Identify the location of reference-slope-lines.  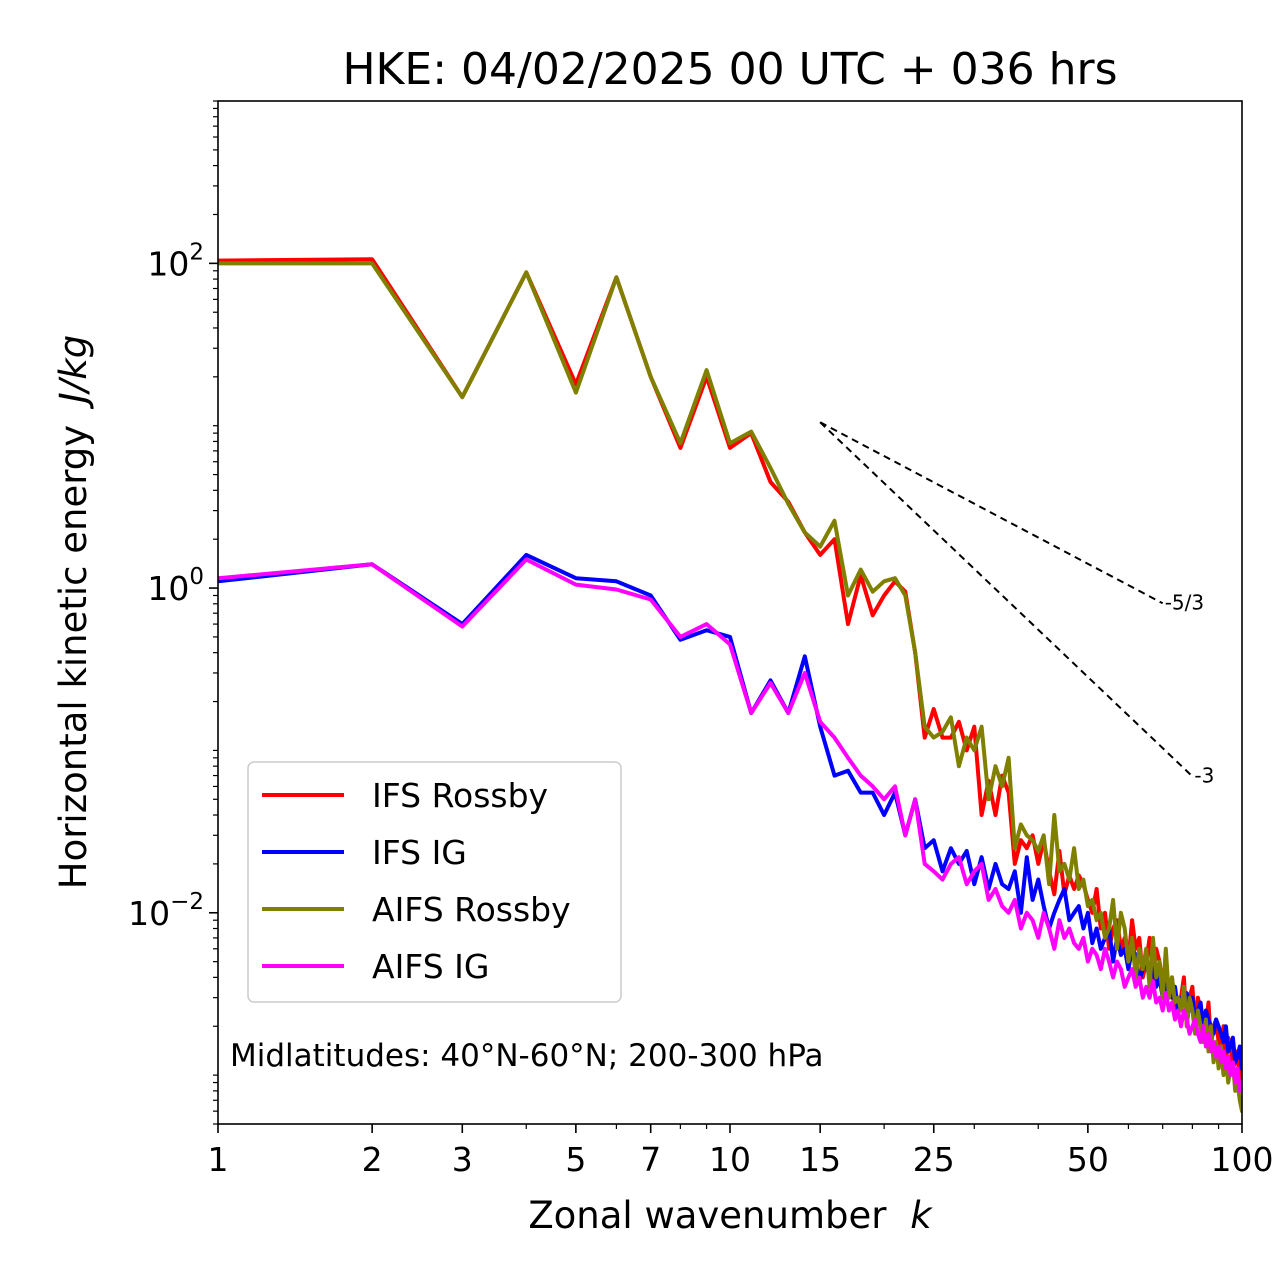
(1006, 599).